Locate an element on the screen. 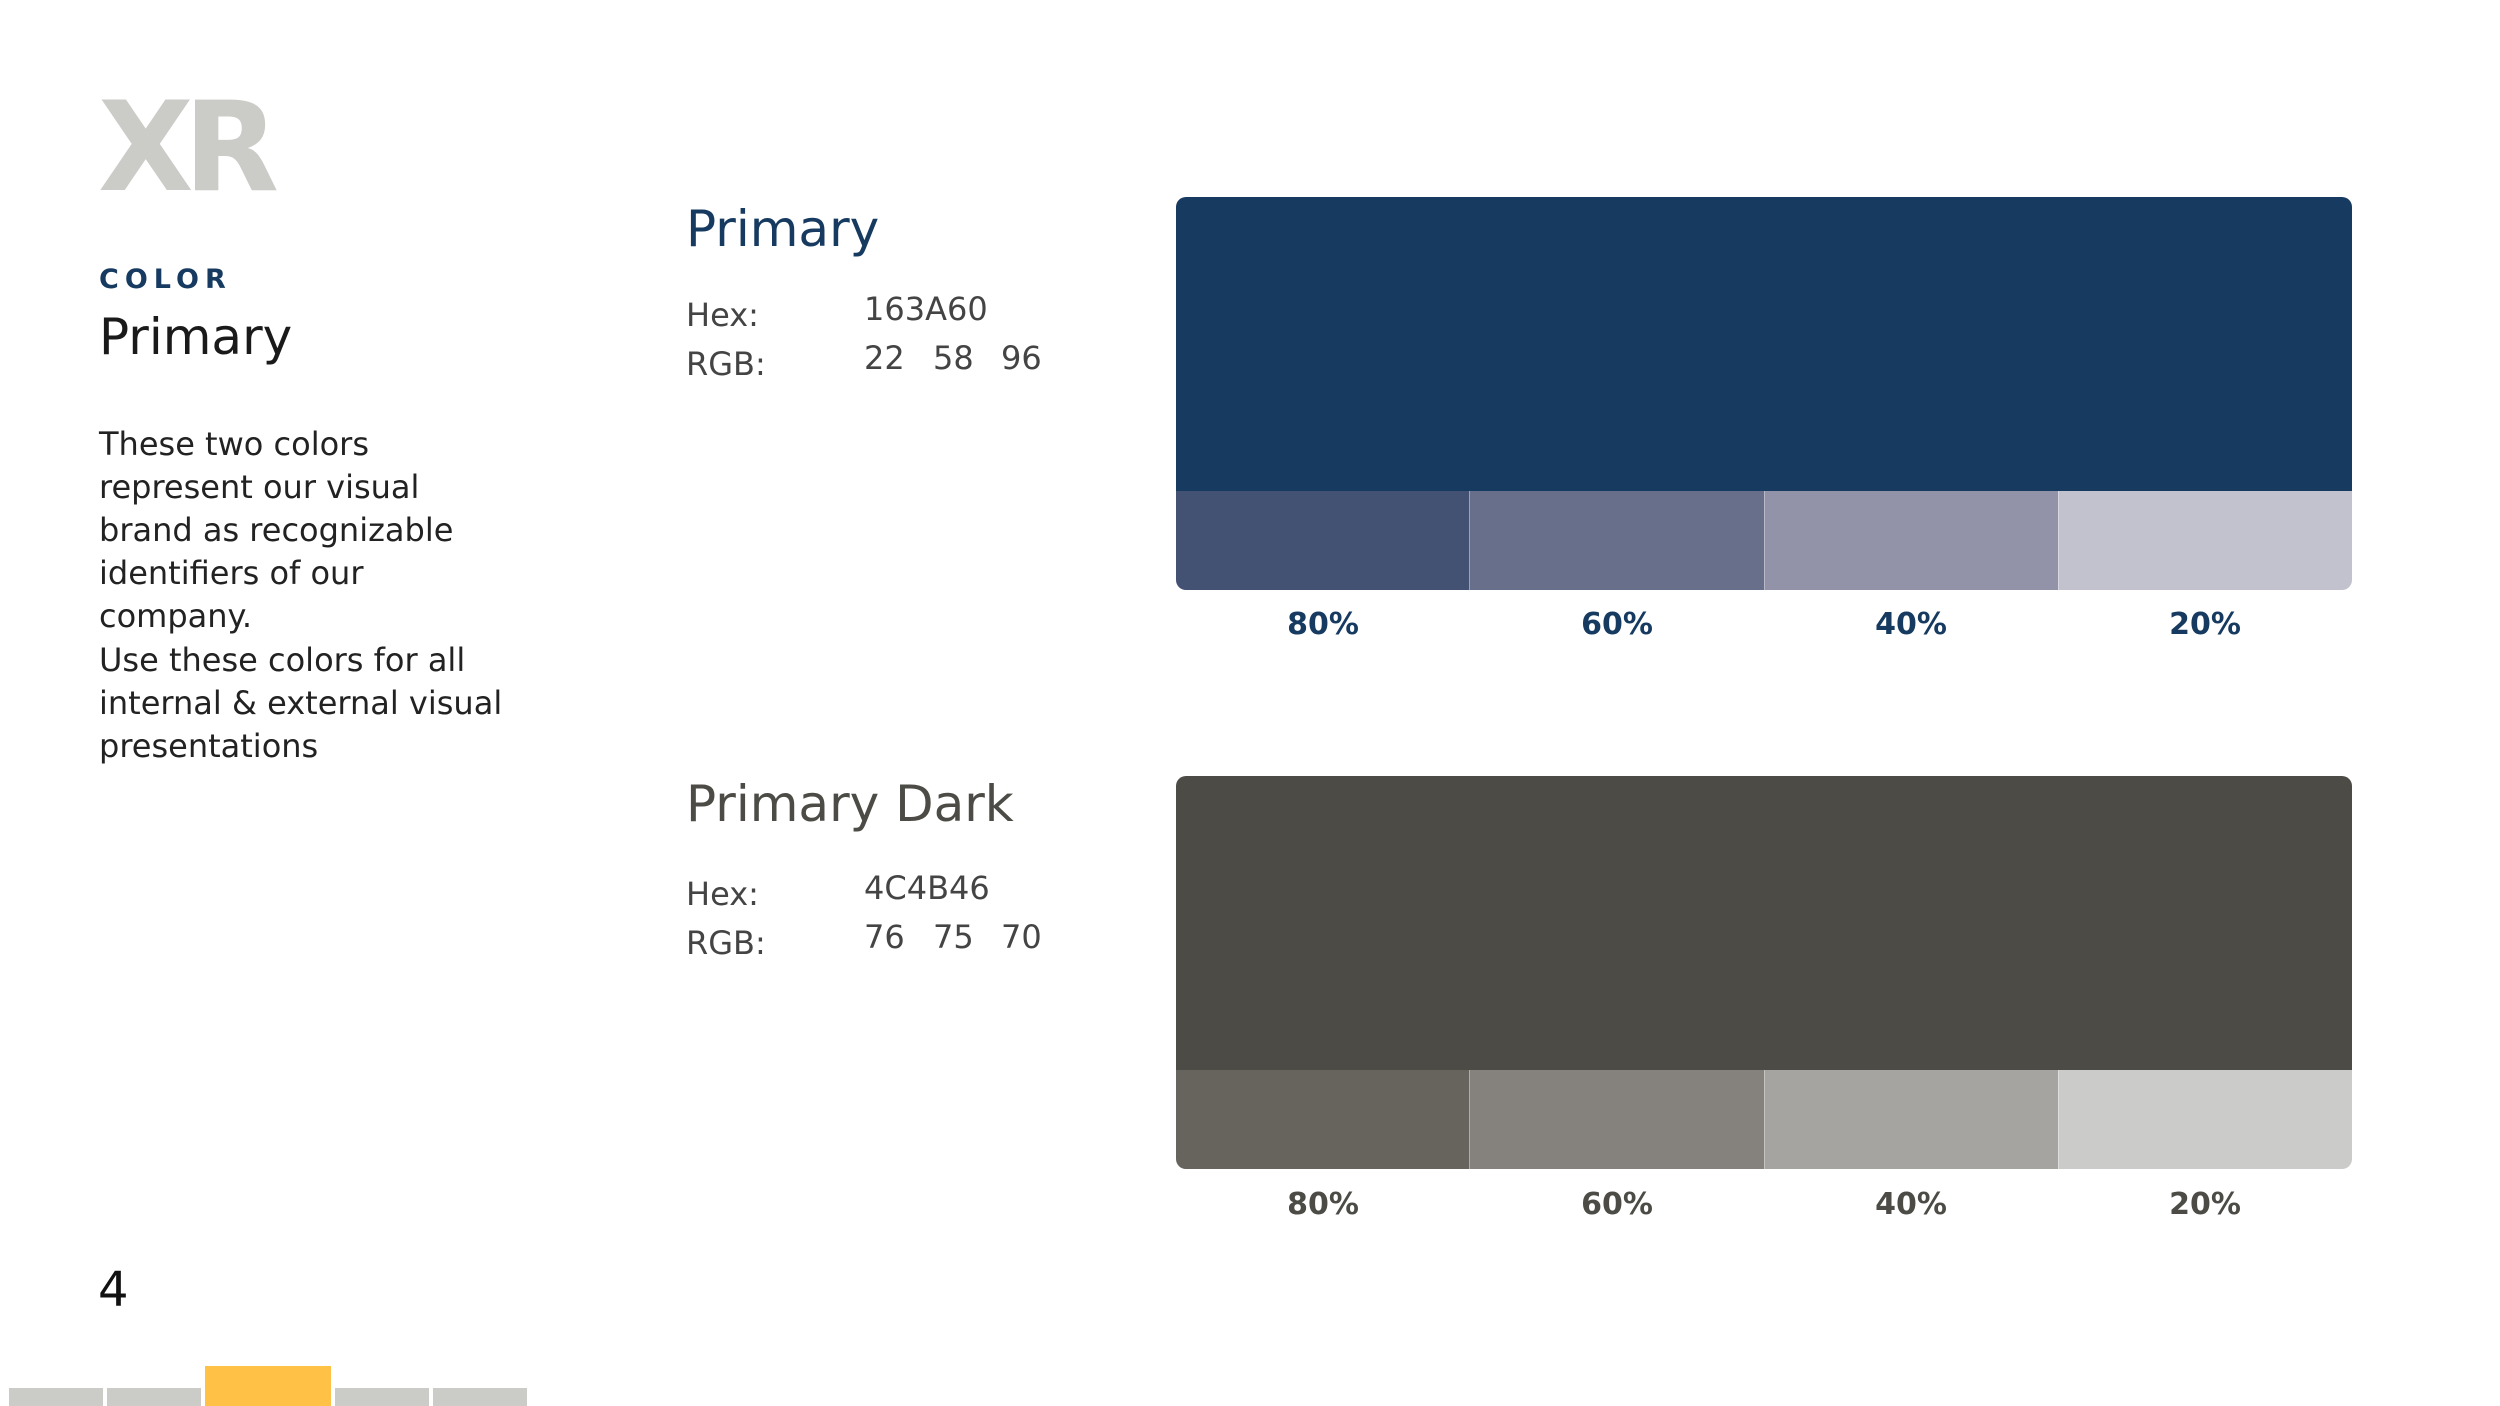  logo-text: XR is located at coordinates (188, 148).